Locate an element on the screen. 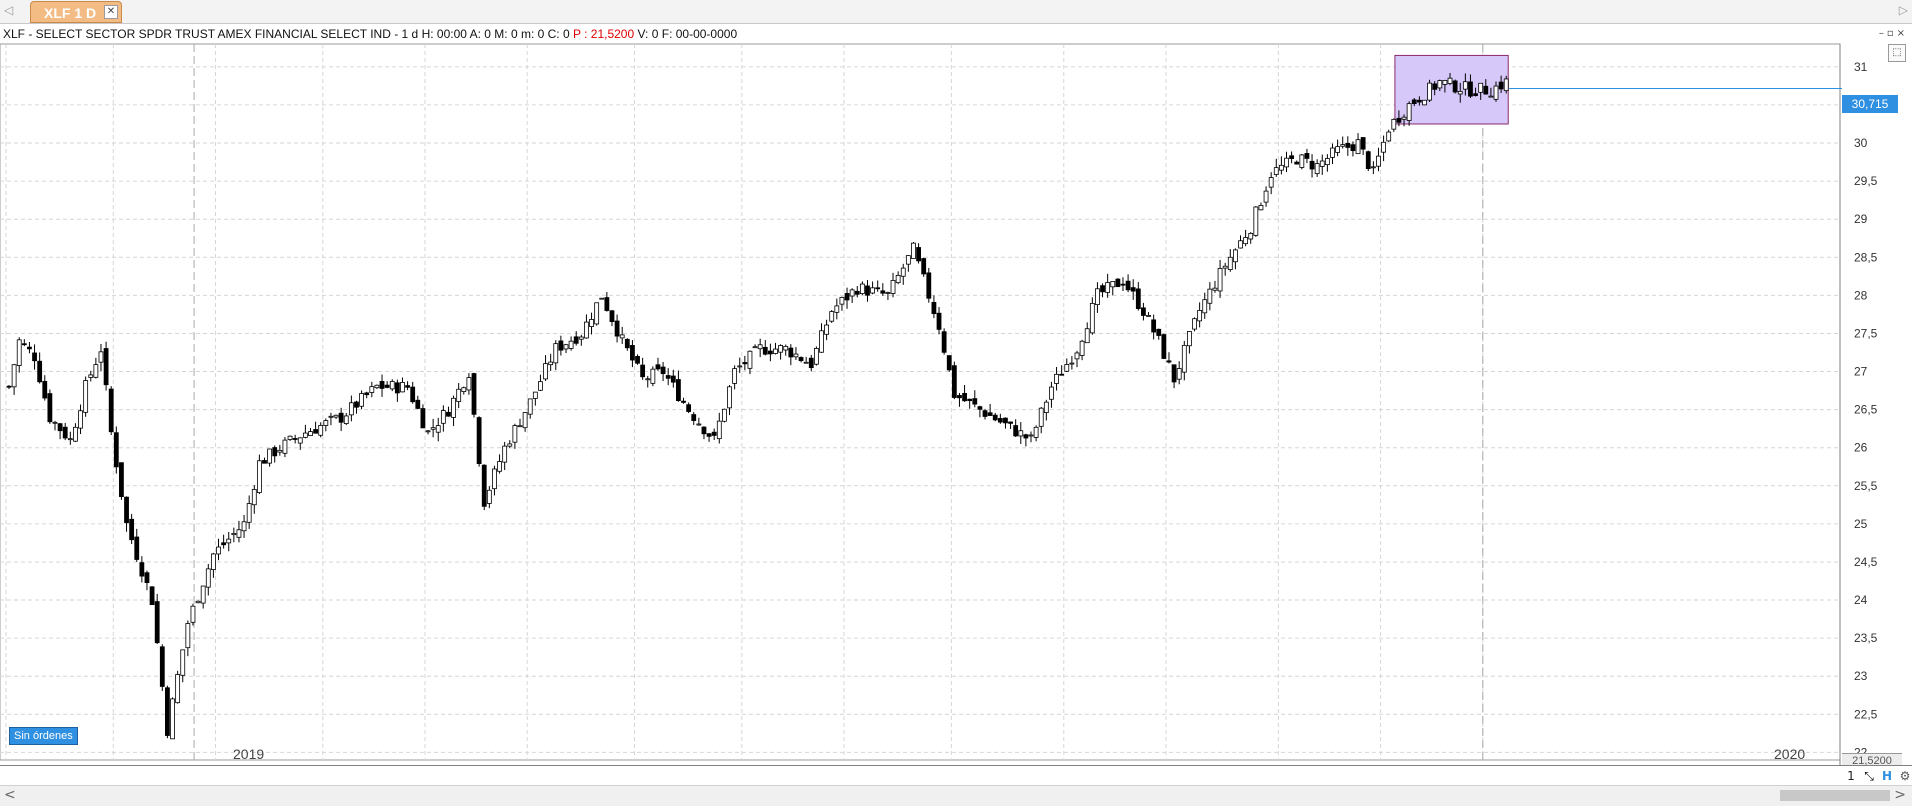 The image size is (1912, 806). ohlc-values: 1 d H: 00:00 A: 0 M: 0 m: 0 C: 0 is located at coordinates (485, 34).